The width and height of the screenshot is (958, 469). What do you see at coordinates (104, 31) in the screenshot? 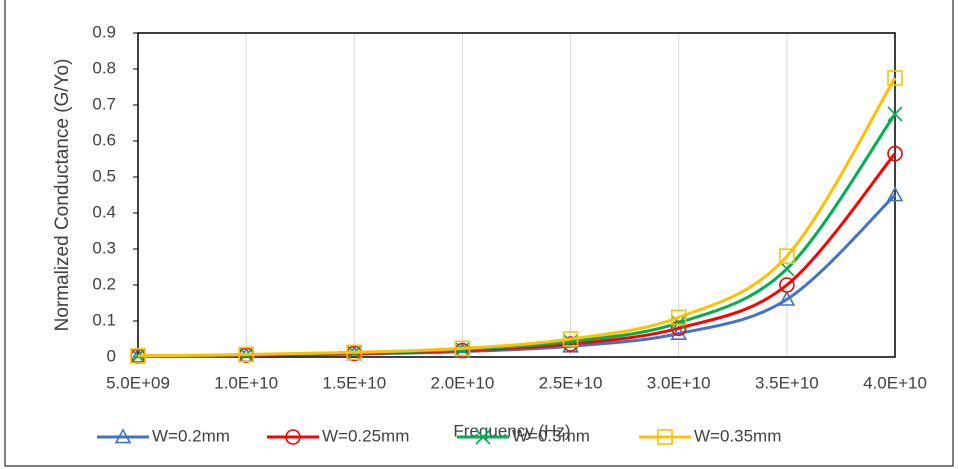
I see `y-tick-label: 0.9` at bounding box center [104, 31].